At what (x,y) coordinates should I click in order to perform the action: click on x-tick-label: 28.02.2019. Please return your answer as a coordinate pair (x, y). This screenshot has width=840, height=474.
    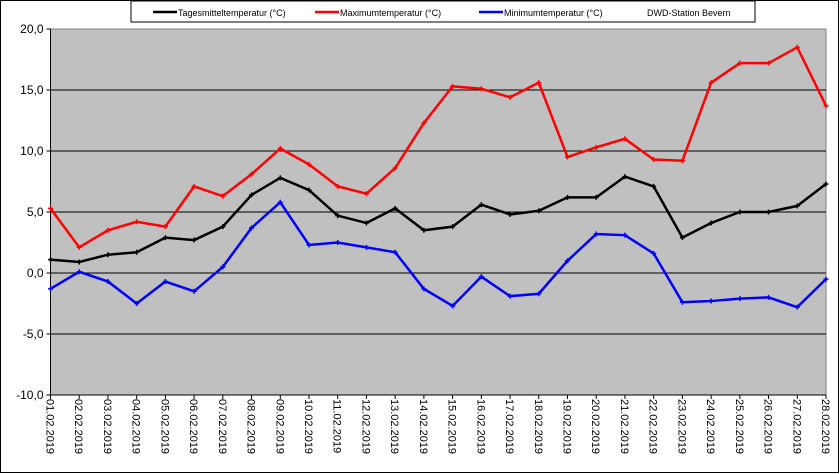
    Looking at the image, I should click on (825, 426).